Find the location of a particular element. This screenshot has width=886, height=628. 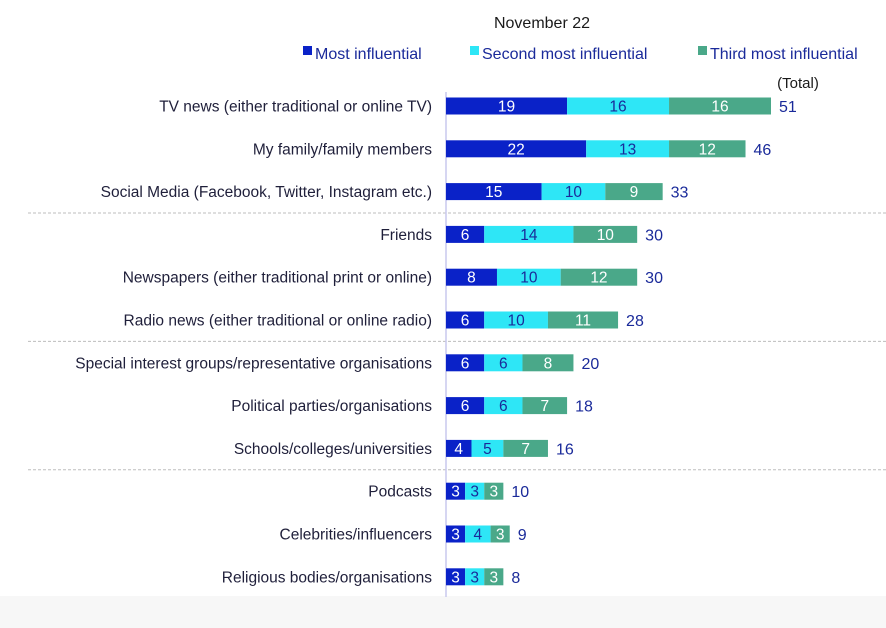

bar-row-political-parties-organisations: Political parties/organisations 6 6 7 18 is located at coordinates (412, 406).